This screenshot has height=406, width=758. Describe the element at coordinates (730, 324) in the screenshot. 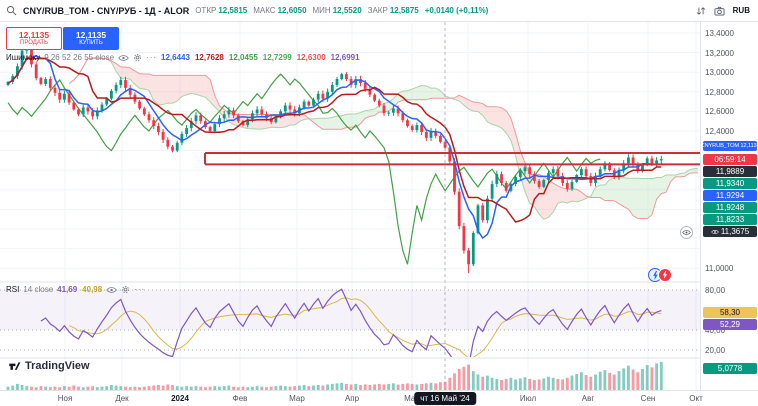

I see `rsi-value-label: 52,29` at that location.